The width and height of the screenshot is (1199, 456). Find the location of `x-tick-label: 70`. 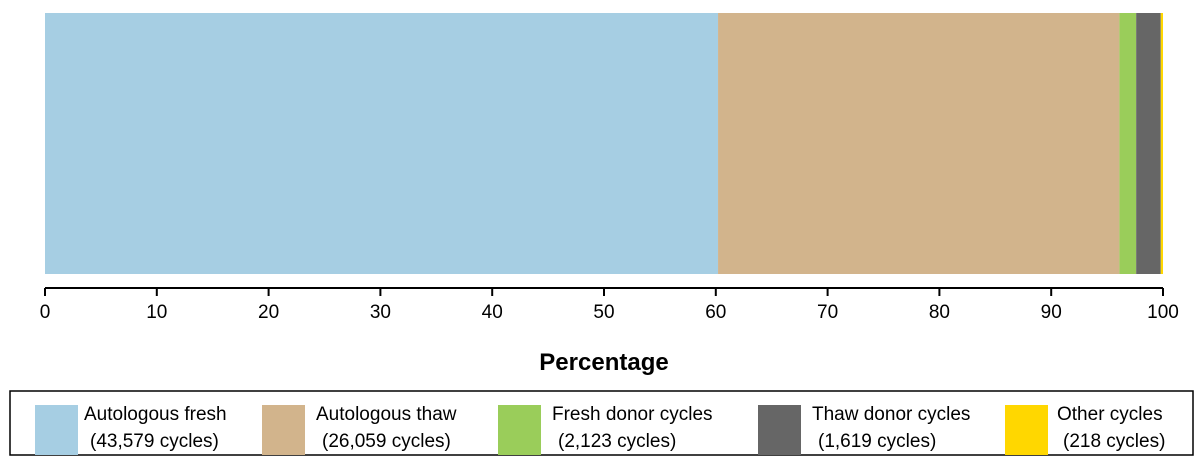

x-tick-label: 70 is located at coordinates (827, 312).